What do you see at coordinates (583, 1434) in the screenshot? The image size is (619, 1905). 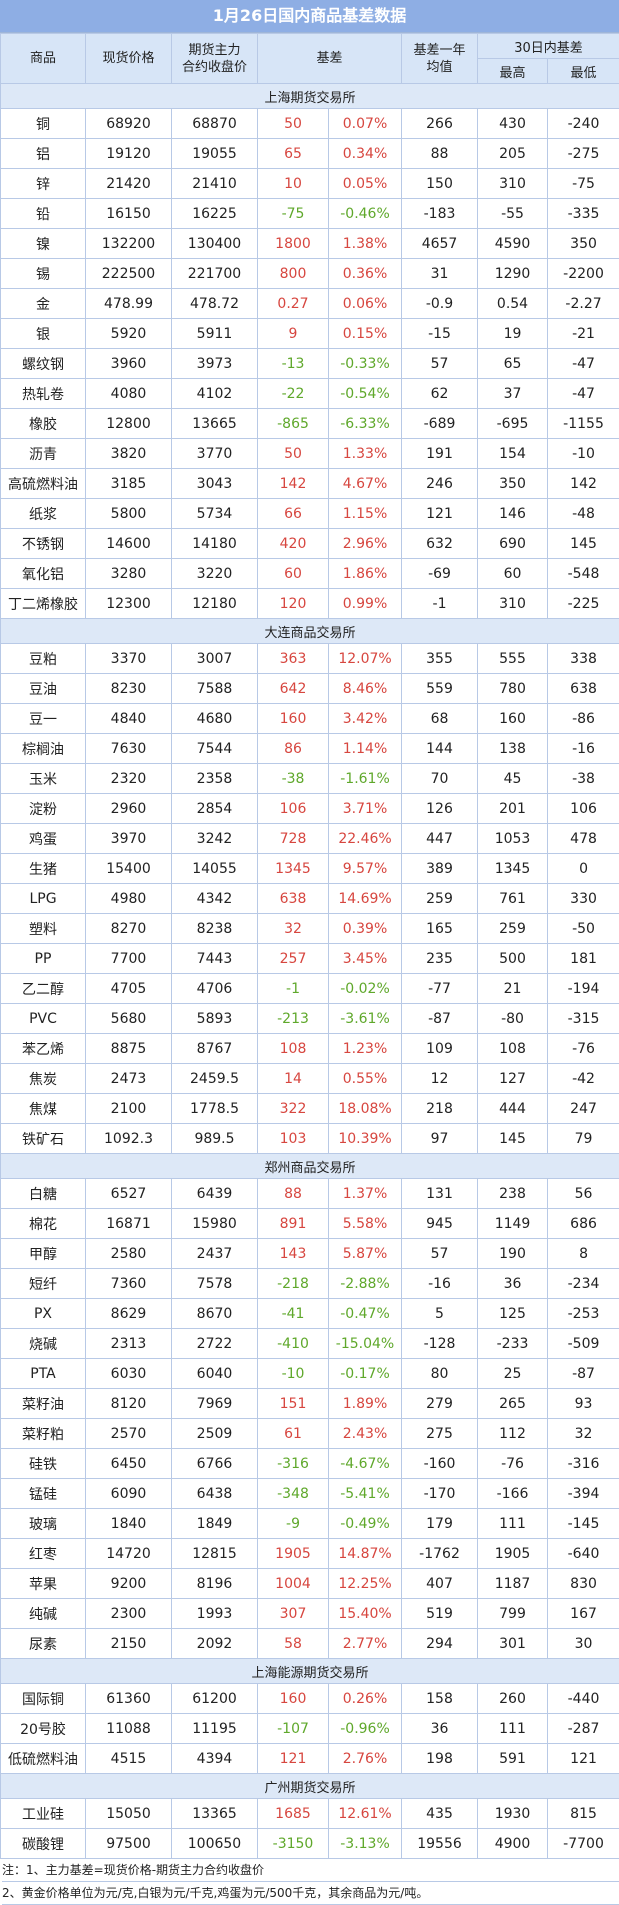 I see `basis-30d-low-cell: 32` at bounding box center [583, 1434].